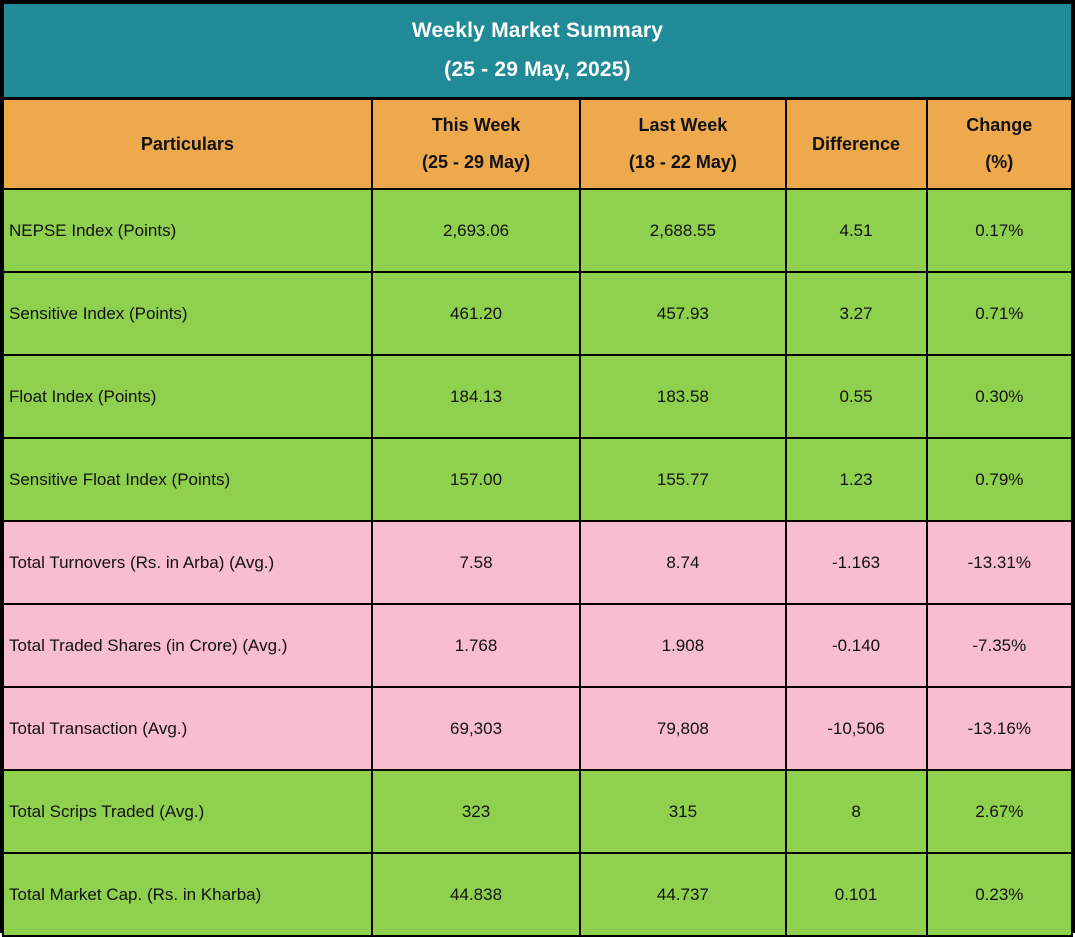 Image resolution: width=1075 pixels, height=937 pixels. What do you see at coordinates (999, 143) in the screenshot?
I see `column-header-change: Change (%)` at bounding box center [999, 143].